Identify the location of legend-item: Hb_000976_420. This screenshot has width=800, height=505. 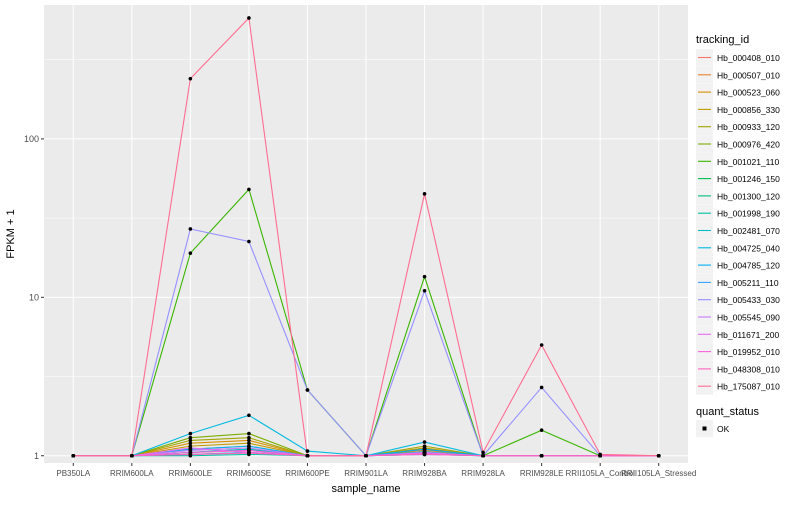
(738, 144).